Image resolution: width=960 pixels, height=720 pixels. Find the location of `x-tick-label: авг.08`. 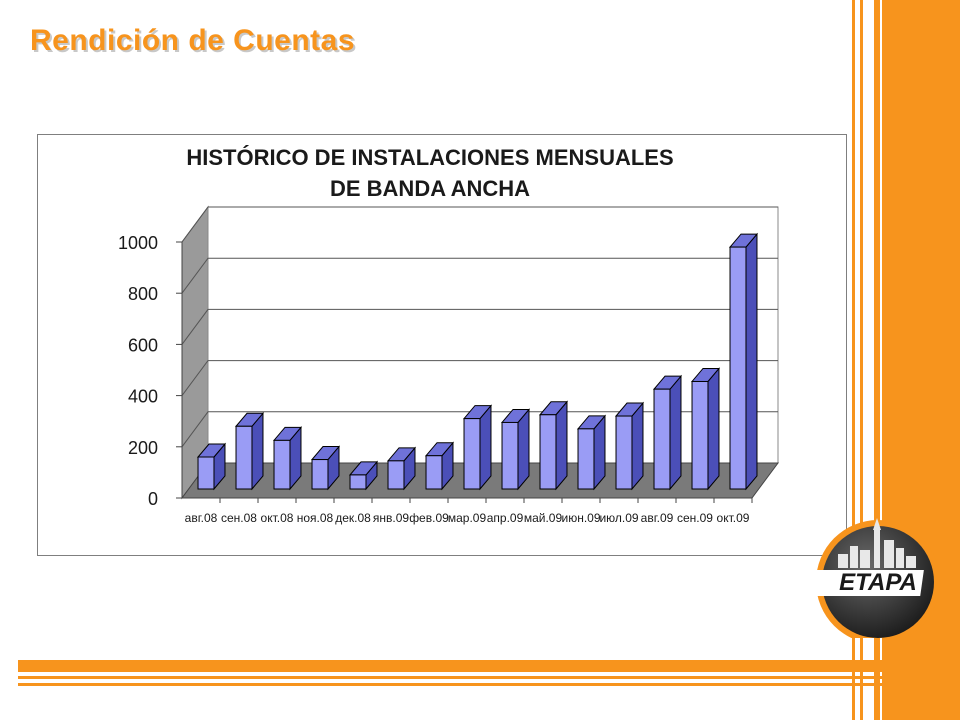

x-tick-label: авг.08 is located at coordinates (201, 518).